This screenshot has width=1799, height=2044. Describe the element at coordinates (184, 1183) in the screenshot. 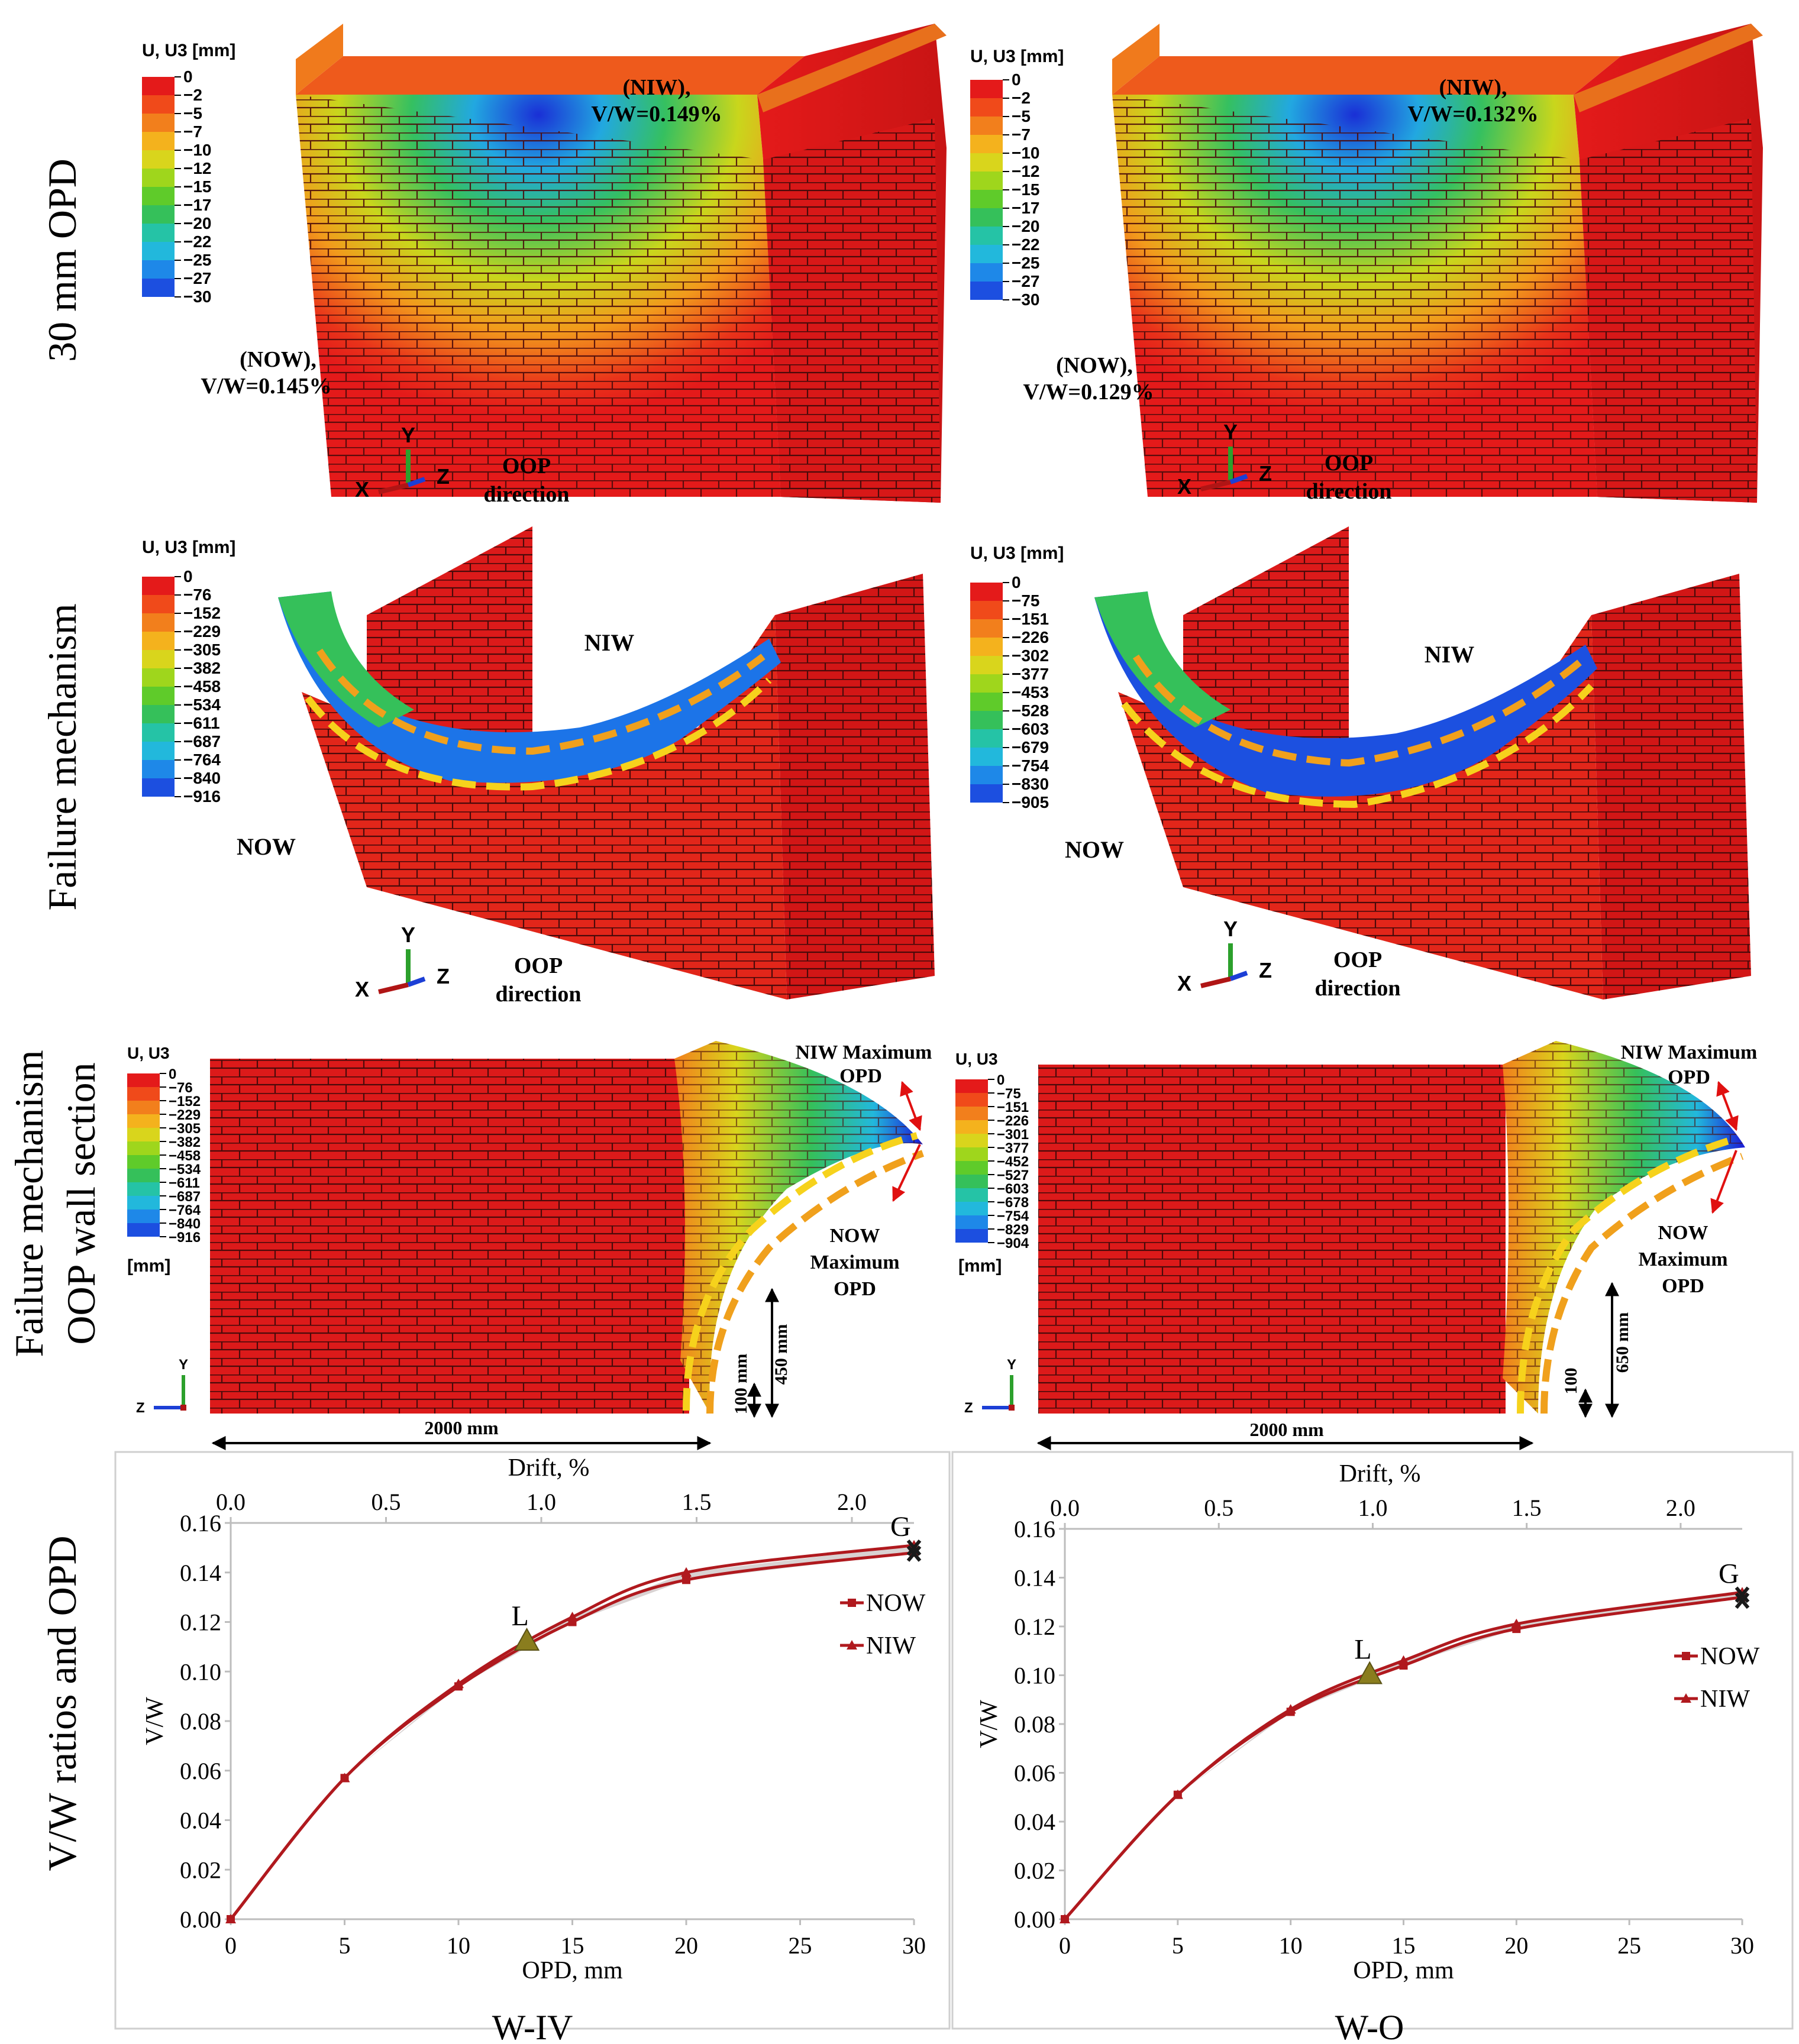

I see `legend-value: −611` at that location.